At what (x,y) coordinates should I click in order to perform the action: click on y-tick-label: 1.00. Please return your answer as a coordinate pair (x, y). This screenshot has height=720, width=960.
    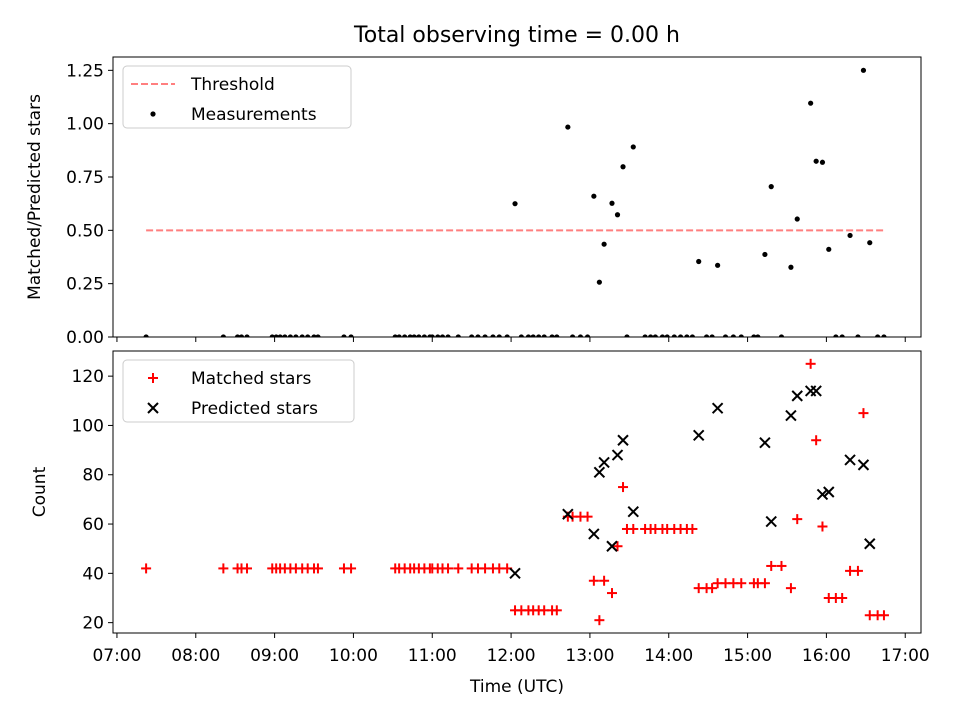
    Looking at the image, I should click on (85, 125).